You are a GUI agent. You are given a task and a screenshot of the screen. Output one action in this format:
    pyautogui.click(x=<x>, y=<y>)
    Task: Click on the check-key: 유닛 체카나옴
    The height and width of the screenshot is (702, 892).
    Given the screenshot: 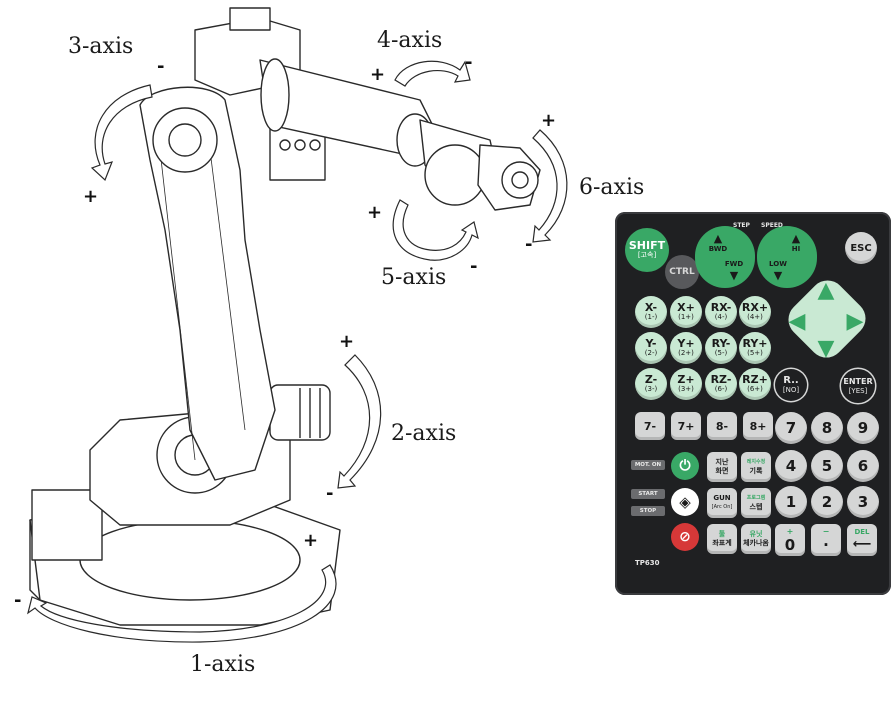 What is the action you would take?
    pyautogui.click(x=756, y=539)
    